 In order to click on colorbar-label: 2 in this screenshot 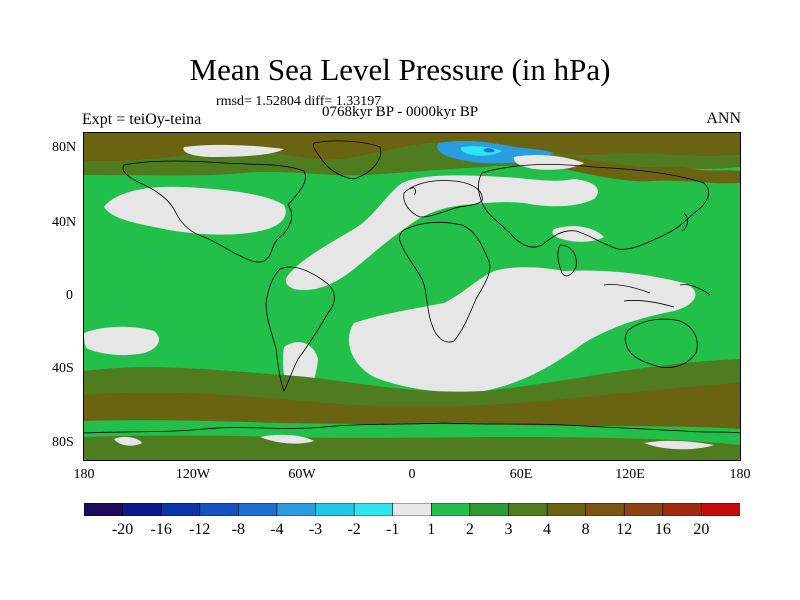, I will do `click(469, 529)`.